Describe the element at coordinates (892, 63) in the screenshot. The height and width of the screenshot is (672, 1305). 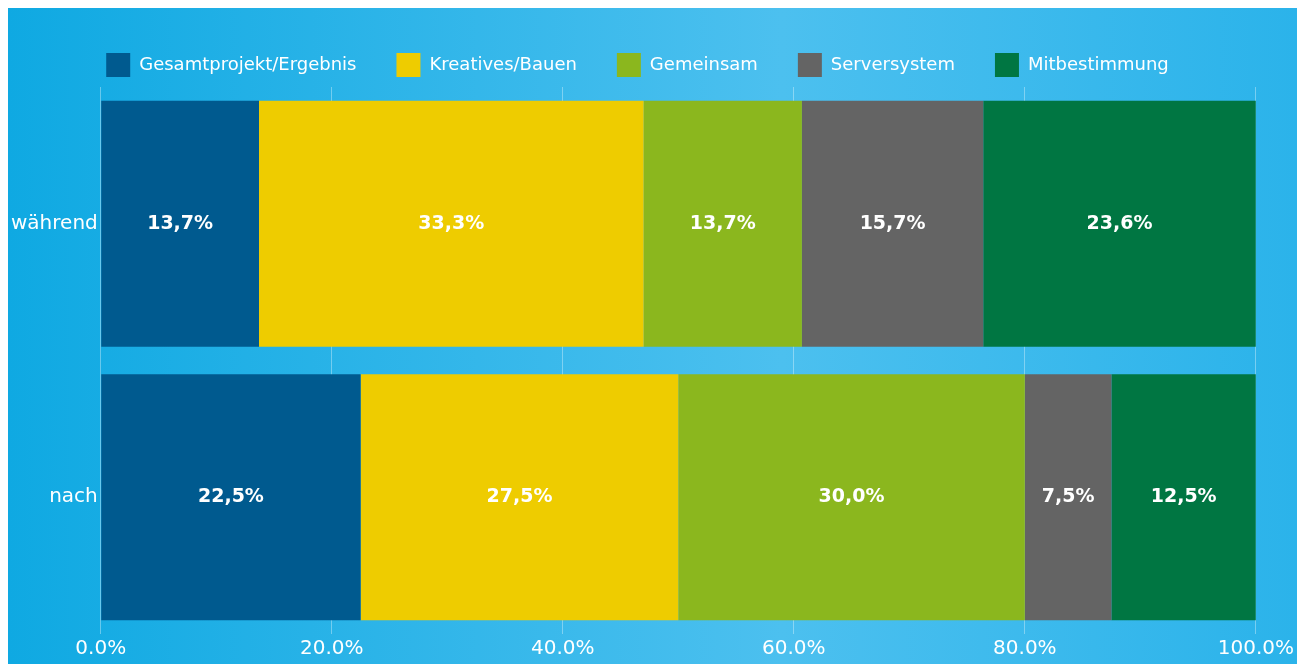
I see `legend-label: Serversystem` at that location.